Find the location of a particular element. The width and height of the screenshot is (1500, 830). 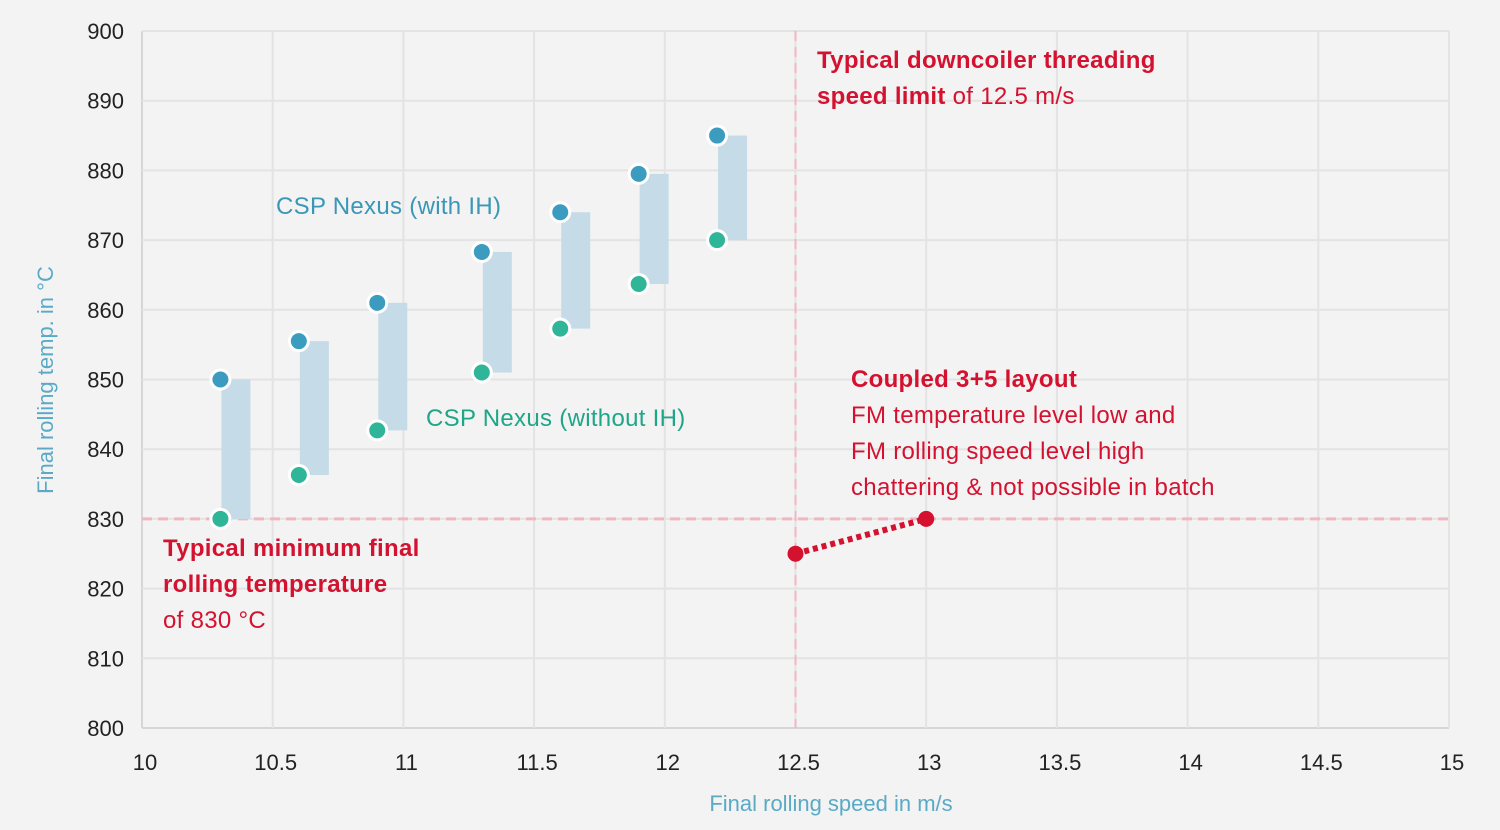

x-tick-label: 10.5 is located at coordinates (275, 762).